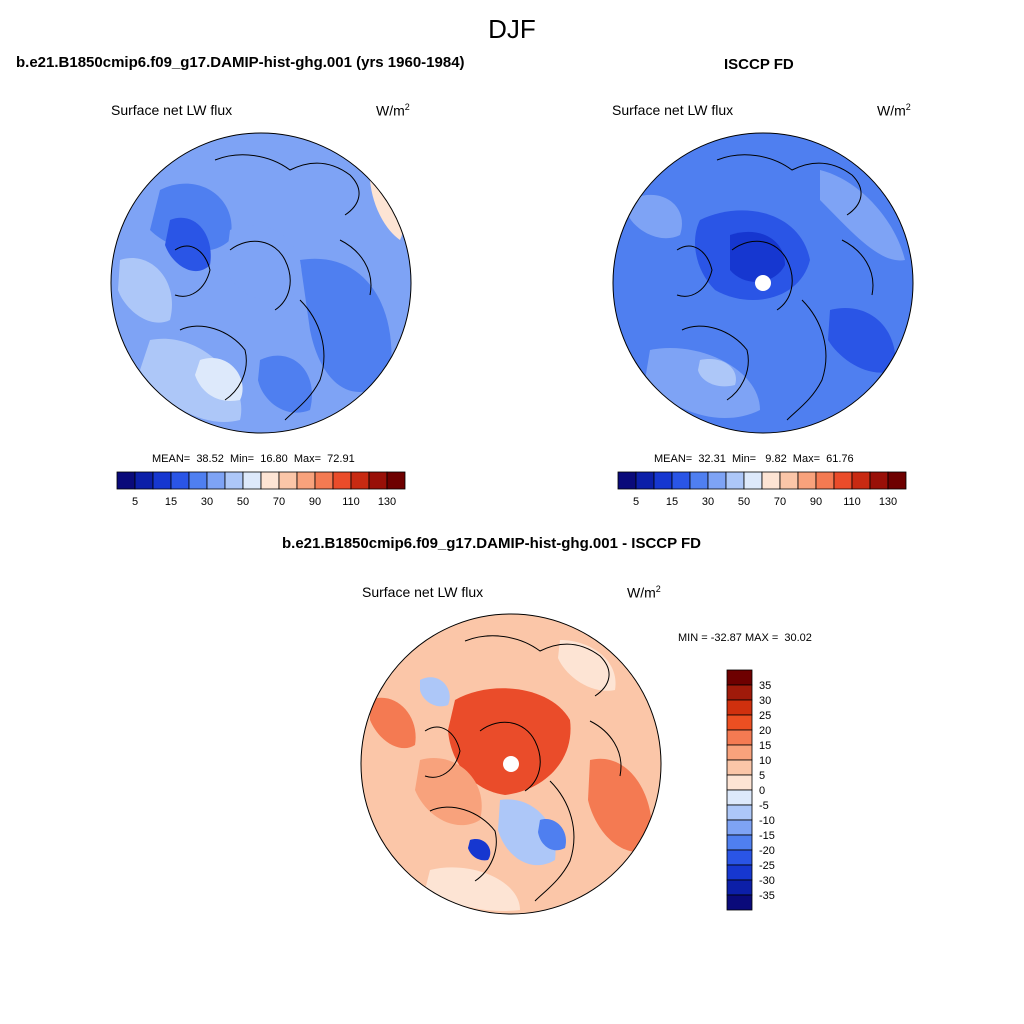 The width and height of the screenshot is (1024, 1024). I want to click on panel-1-units: W/m2, so click(393, 110).